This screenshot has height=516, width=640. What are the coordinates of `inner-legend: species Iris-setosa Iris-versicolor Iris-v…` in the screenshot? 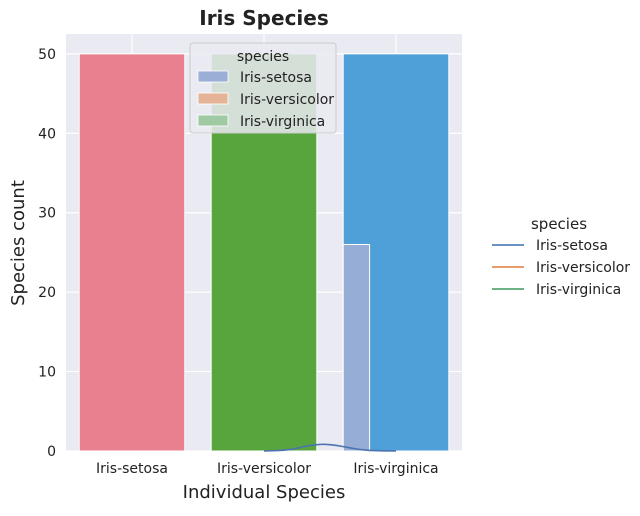 It's located at (263, 88).